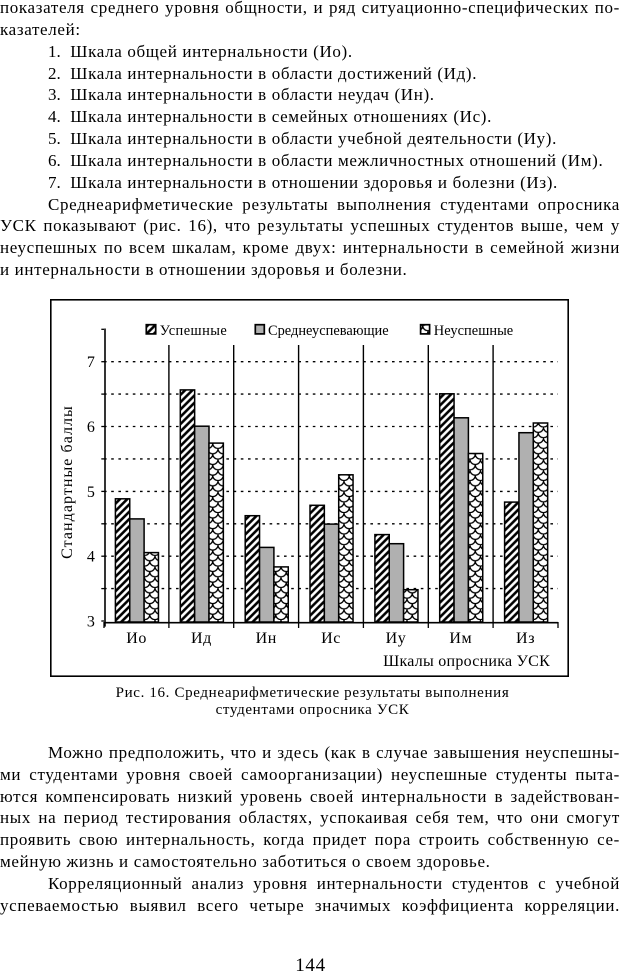 Image resolution: width=620 pixels, height=977 pixels. I want to click on svg-text: Неуспешные, so click(473, 331).